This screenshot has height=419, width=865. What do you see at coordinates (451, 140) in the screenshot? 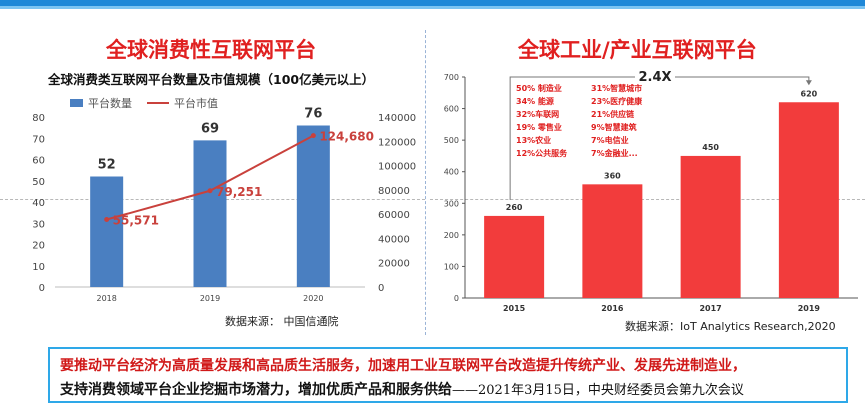
I see `y-tick-label: 500` at bounding box center [451, 140].